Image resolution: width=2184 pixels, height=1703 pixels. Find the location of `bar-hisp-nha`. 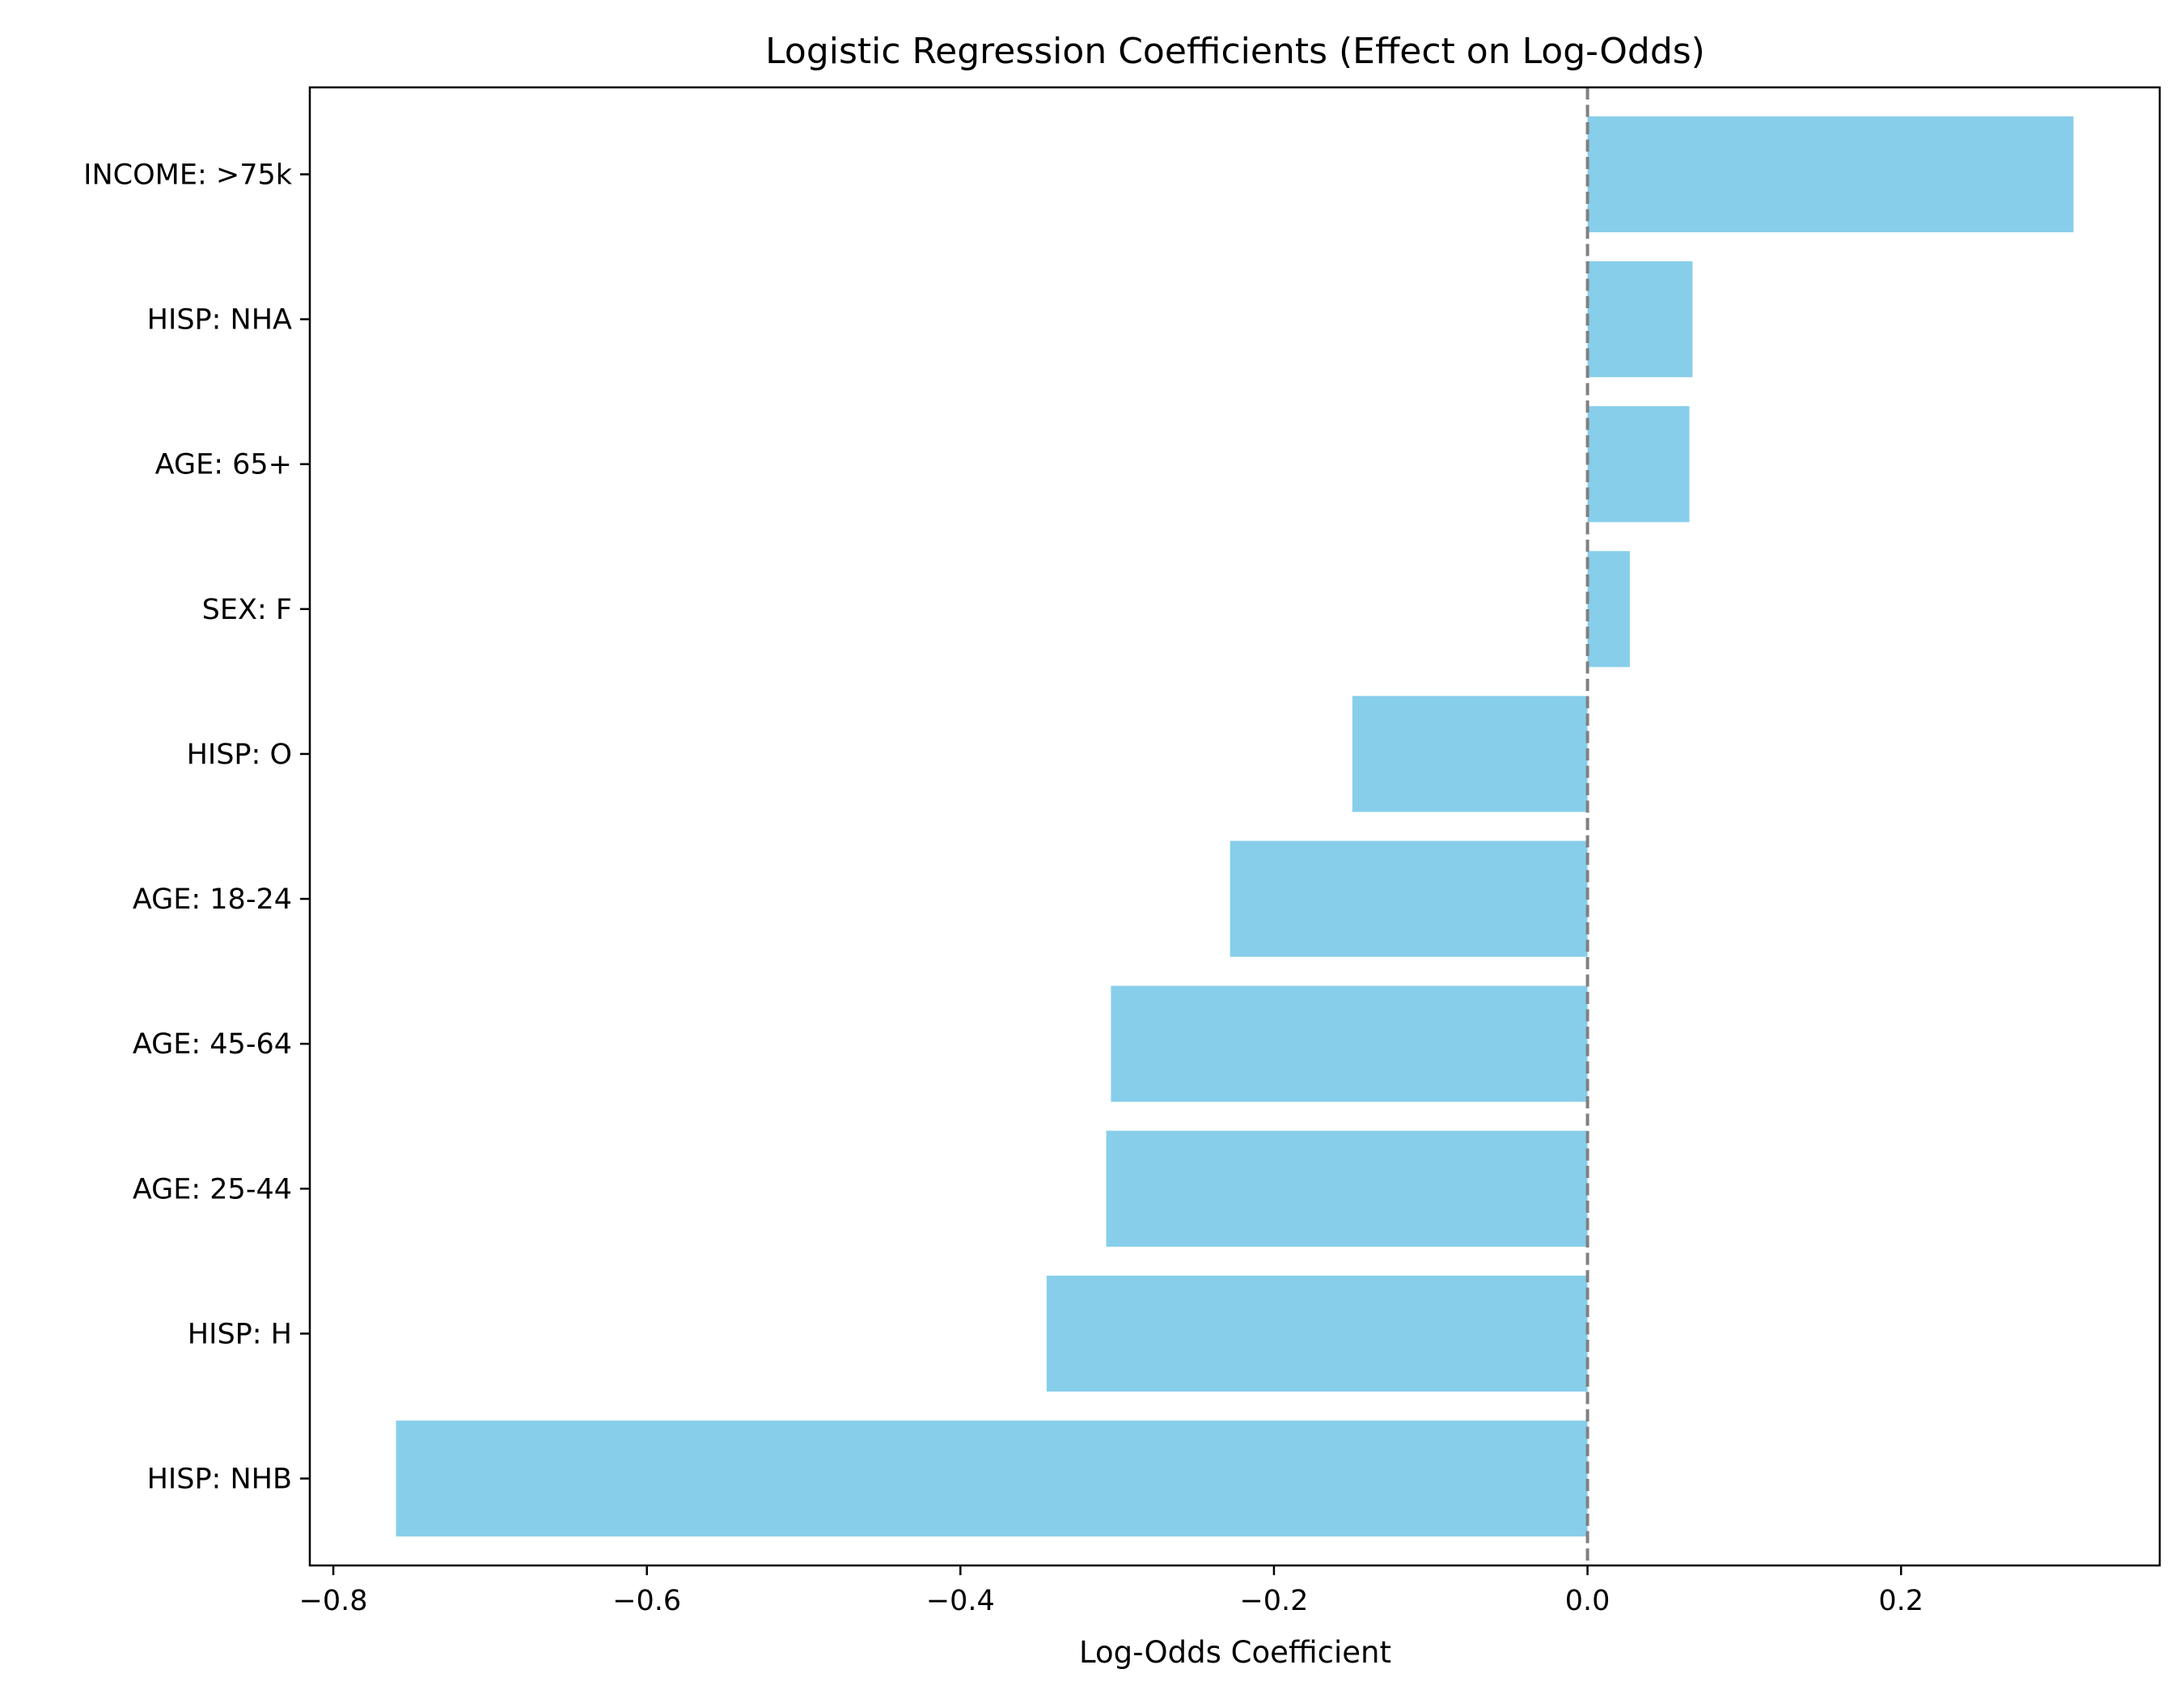

bar-hisp-nha is located at coordinates (1640, 319).